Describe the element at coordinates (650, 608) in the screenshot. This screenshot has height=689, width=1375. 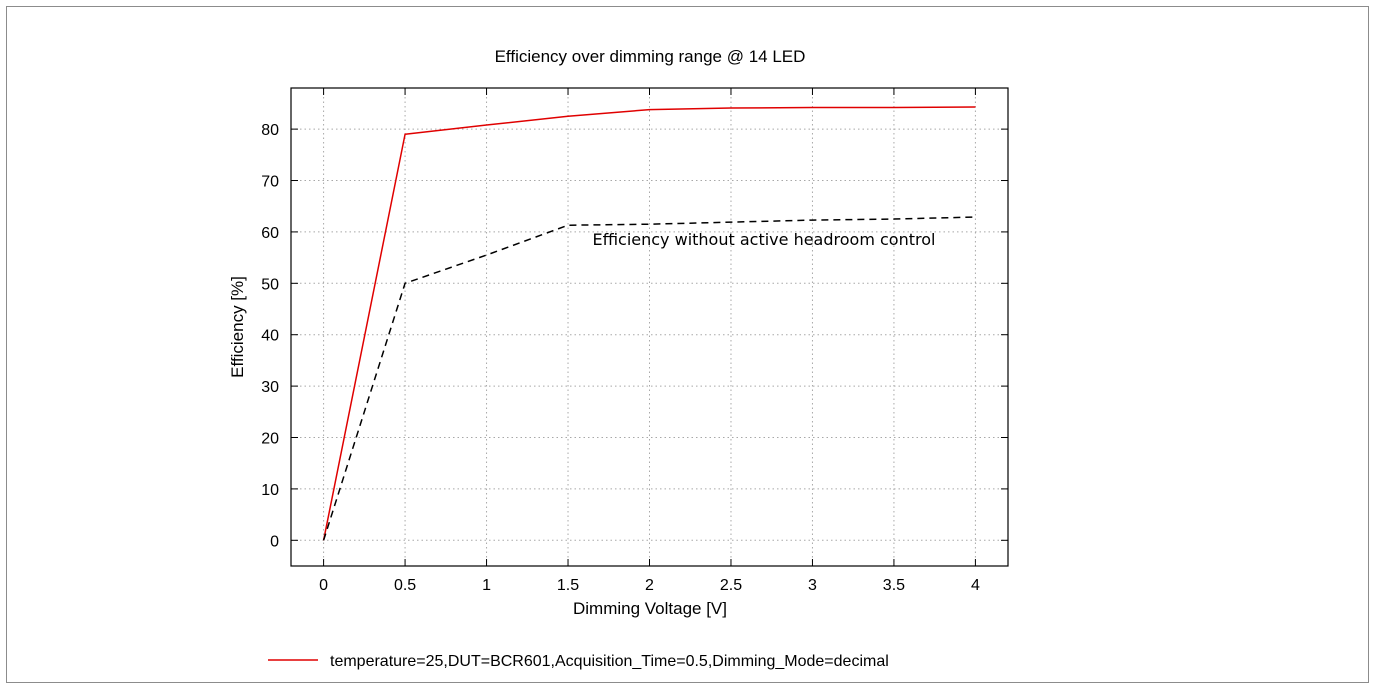
I see `x-axis-label: Dimming Voltage [V]` at that location.